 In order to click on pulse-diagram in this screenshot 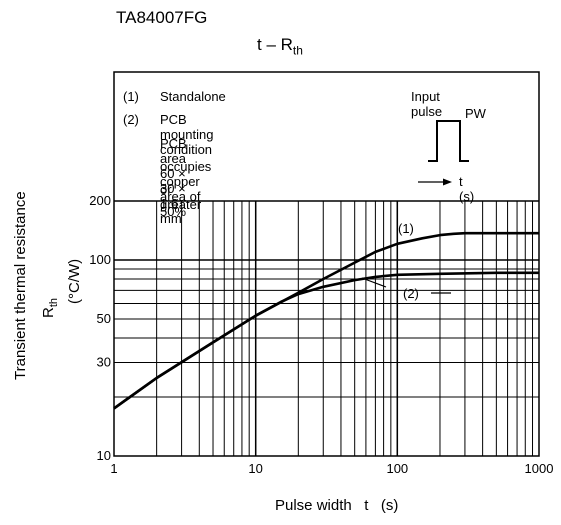, I will do `click(443, 153)`.